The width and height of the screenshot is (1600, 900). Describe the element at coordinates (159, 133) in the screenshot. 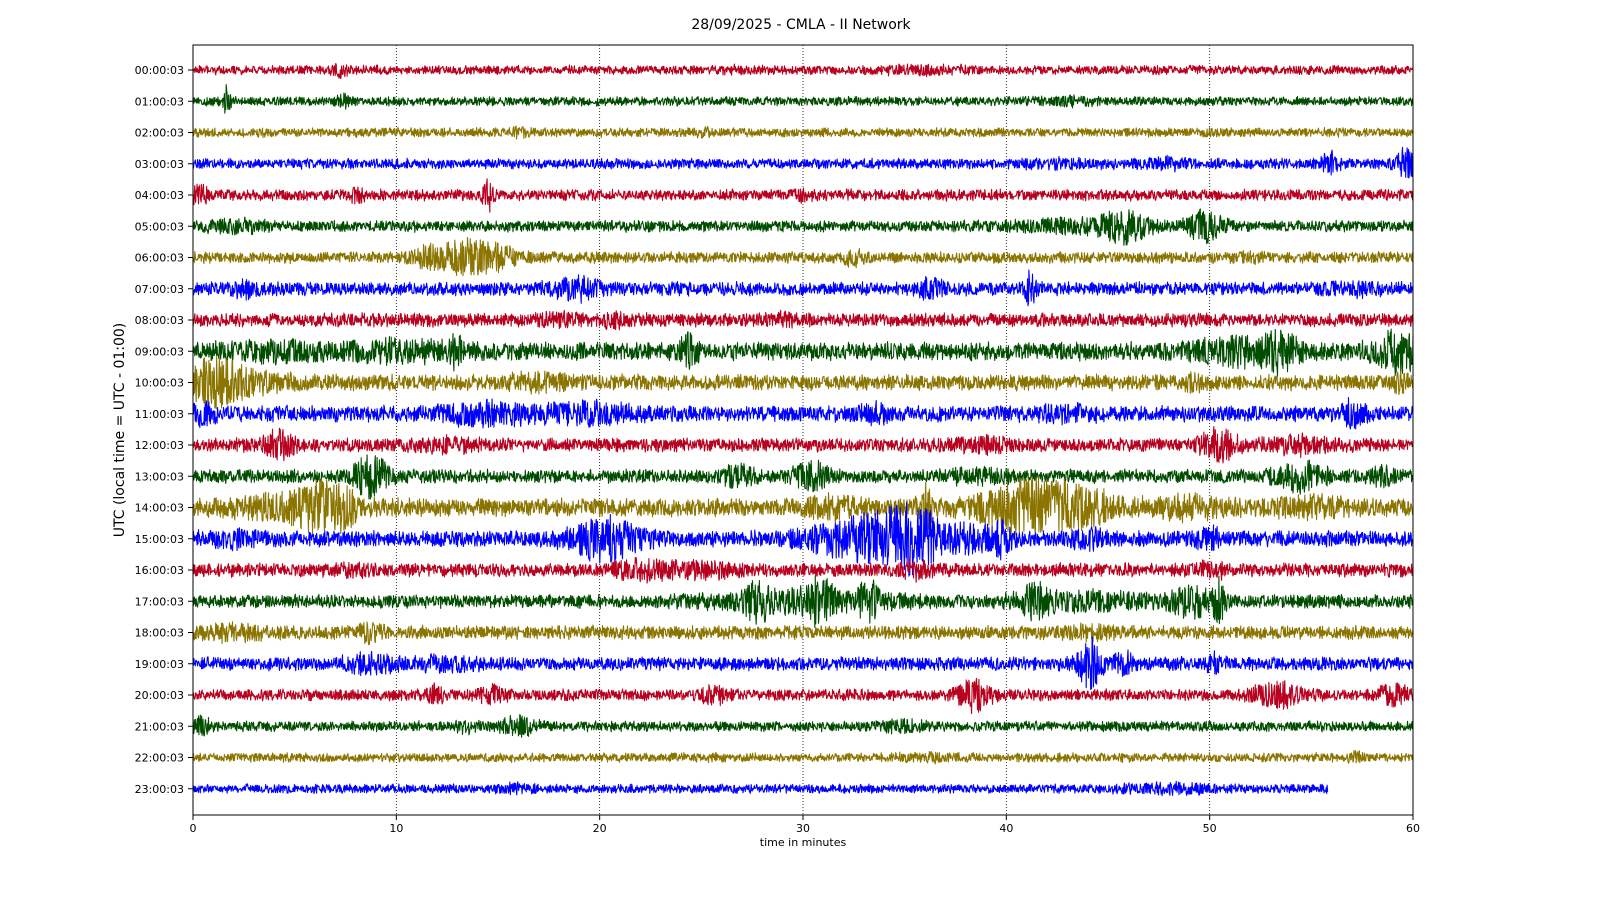

I see `y-tick-label: 02:00:03` at that location.